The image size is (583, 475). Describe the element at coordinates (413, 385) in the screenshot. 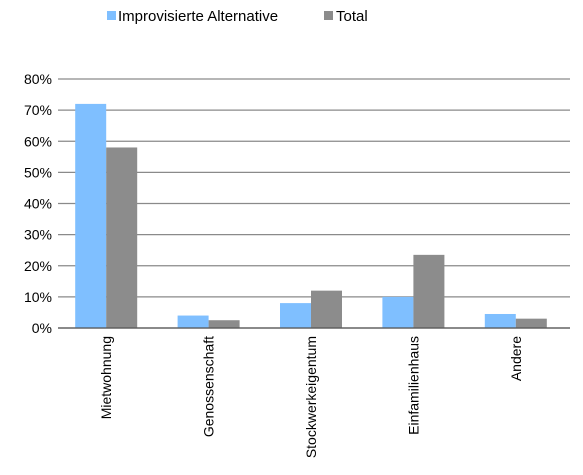

I see `category-label: Einfamilienhaus` at that location.